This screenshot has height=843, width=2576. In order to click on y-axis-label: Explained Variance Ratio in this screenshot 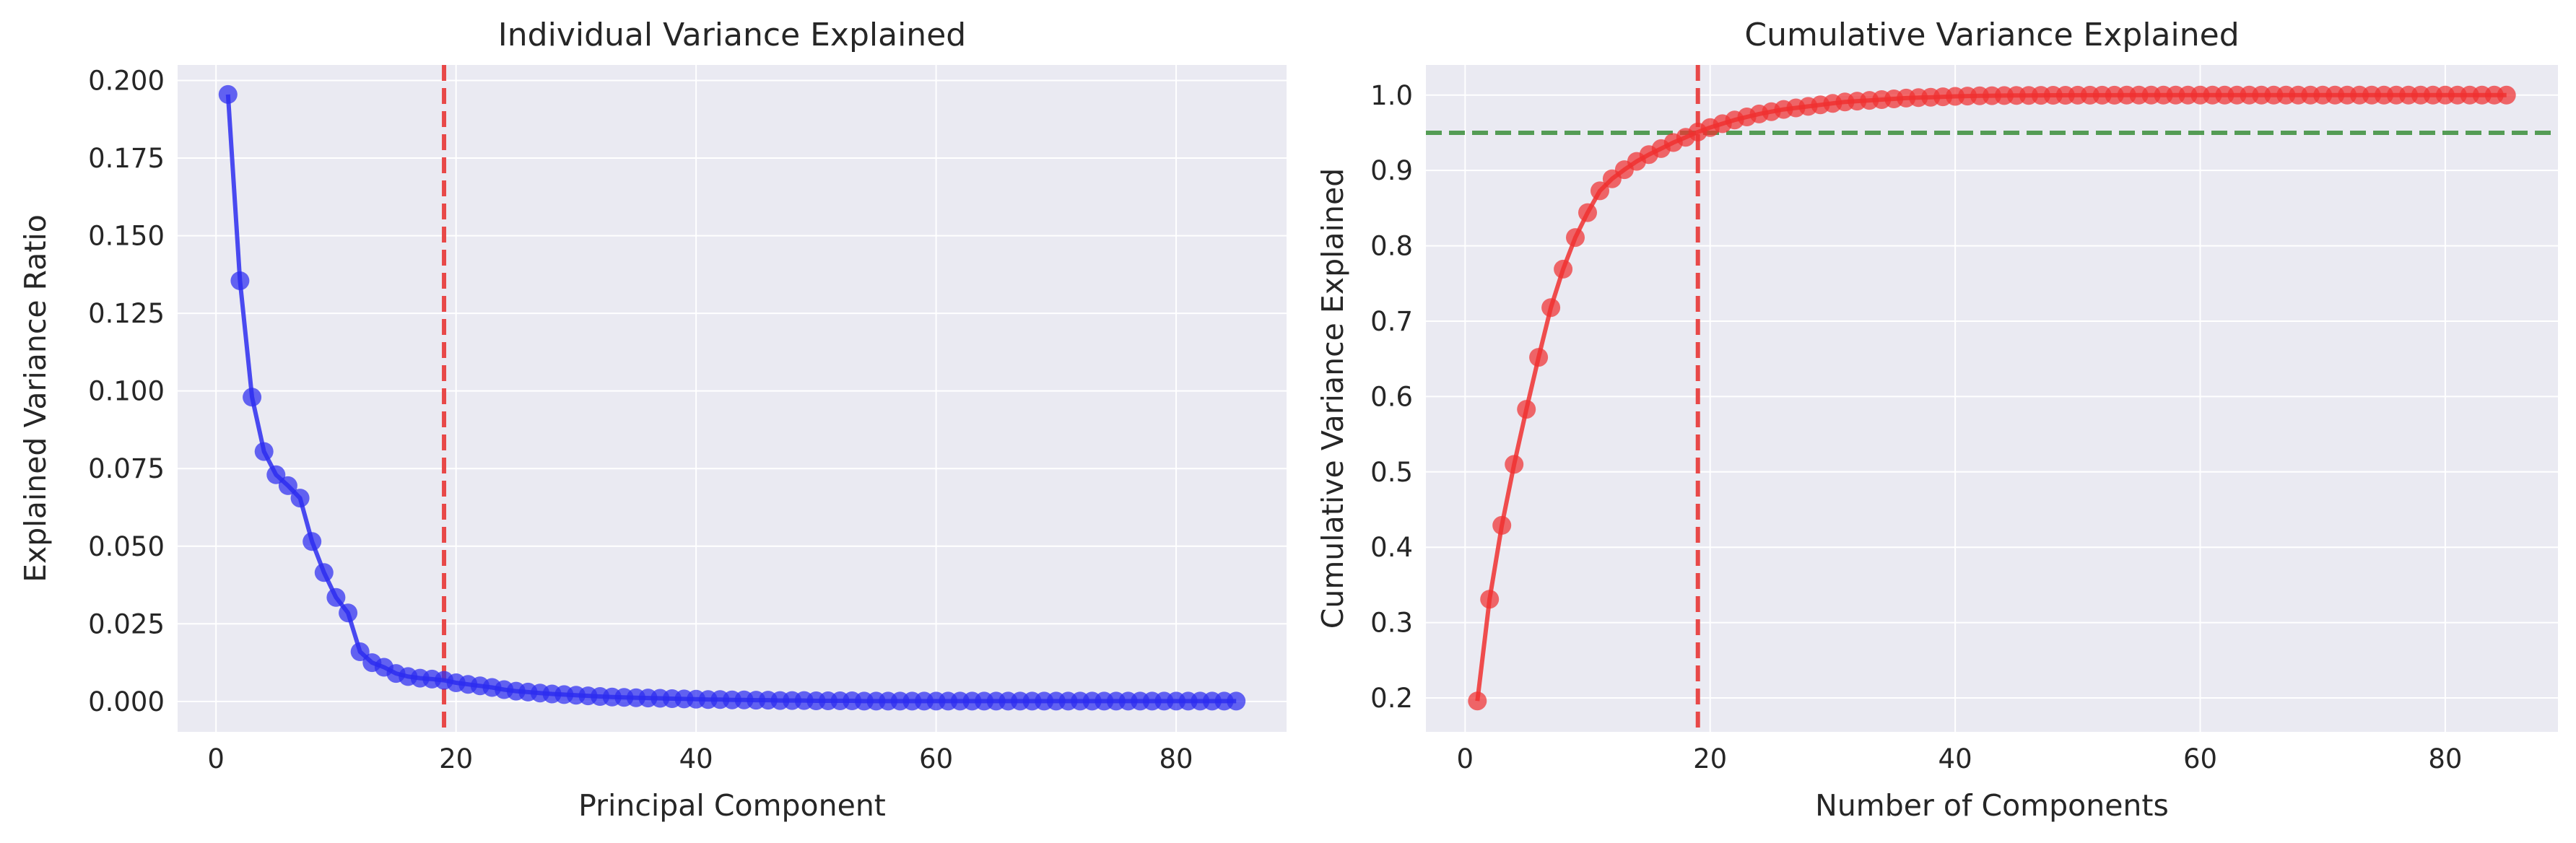, I will do `click(35, 398)`.